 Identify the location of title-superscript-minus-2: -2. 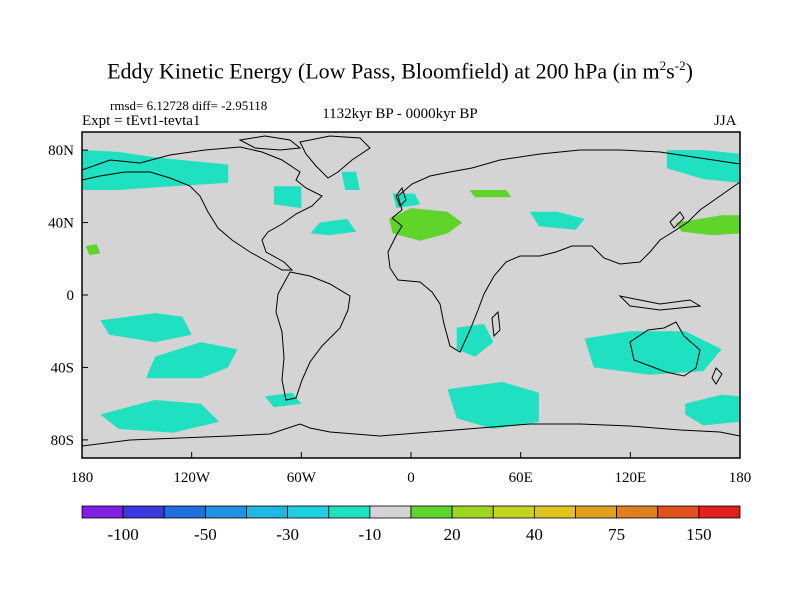
(680, 65).